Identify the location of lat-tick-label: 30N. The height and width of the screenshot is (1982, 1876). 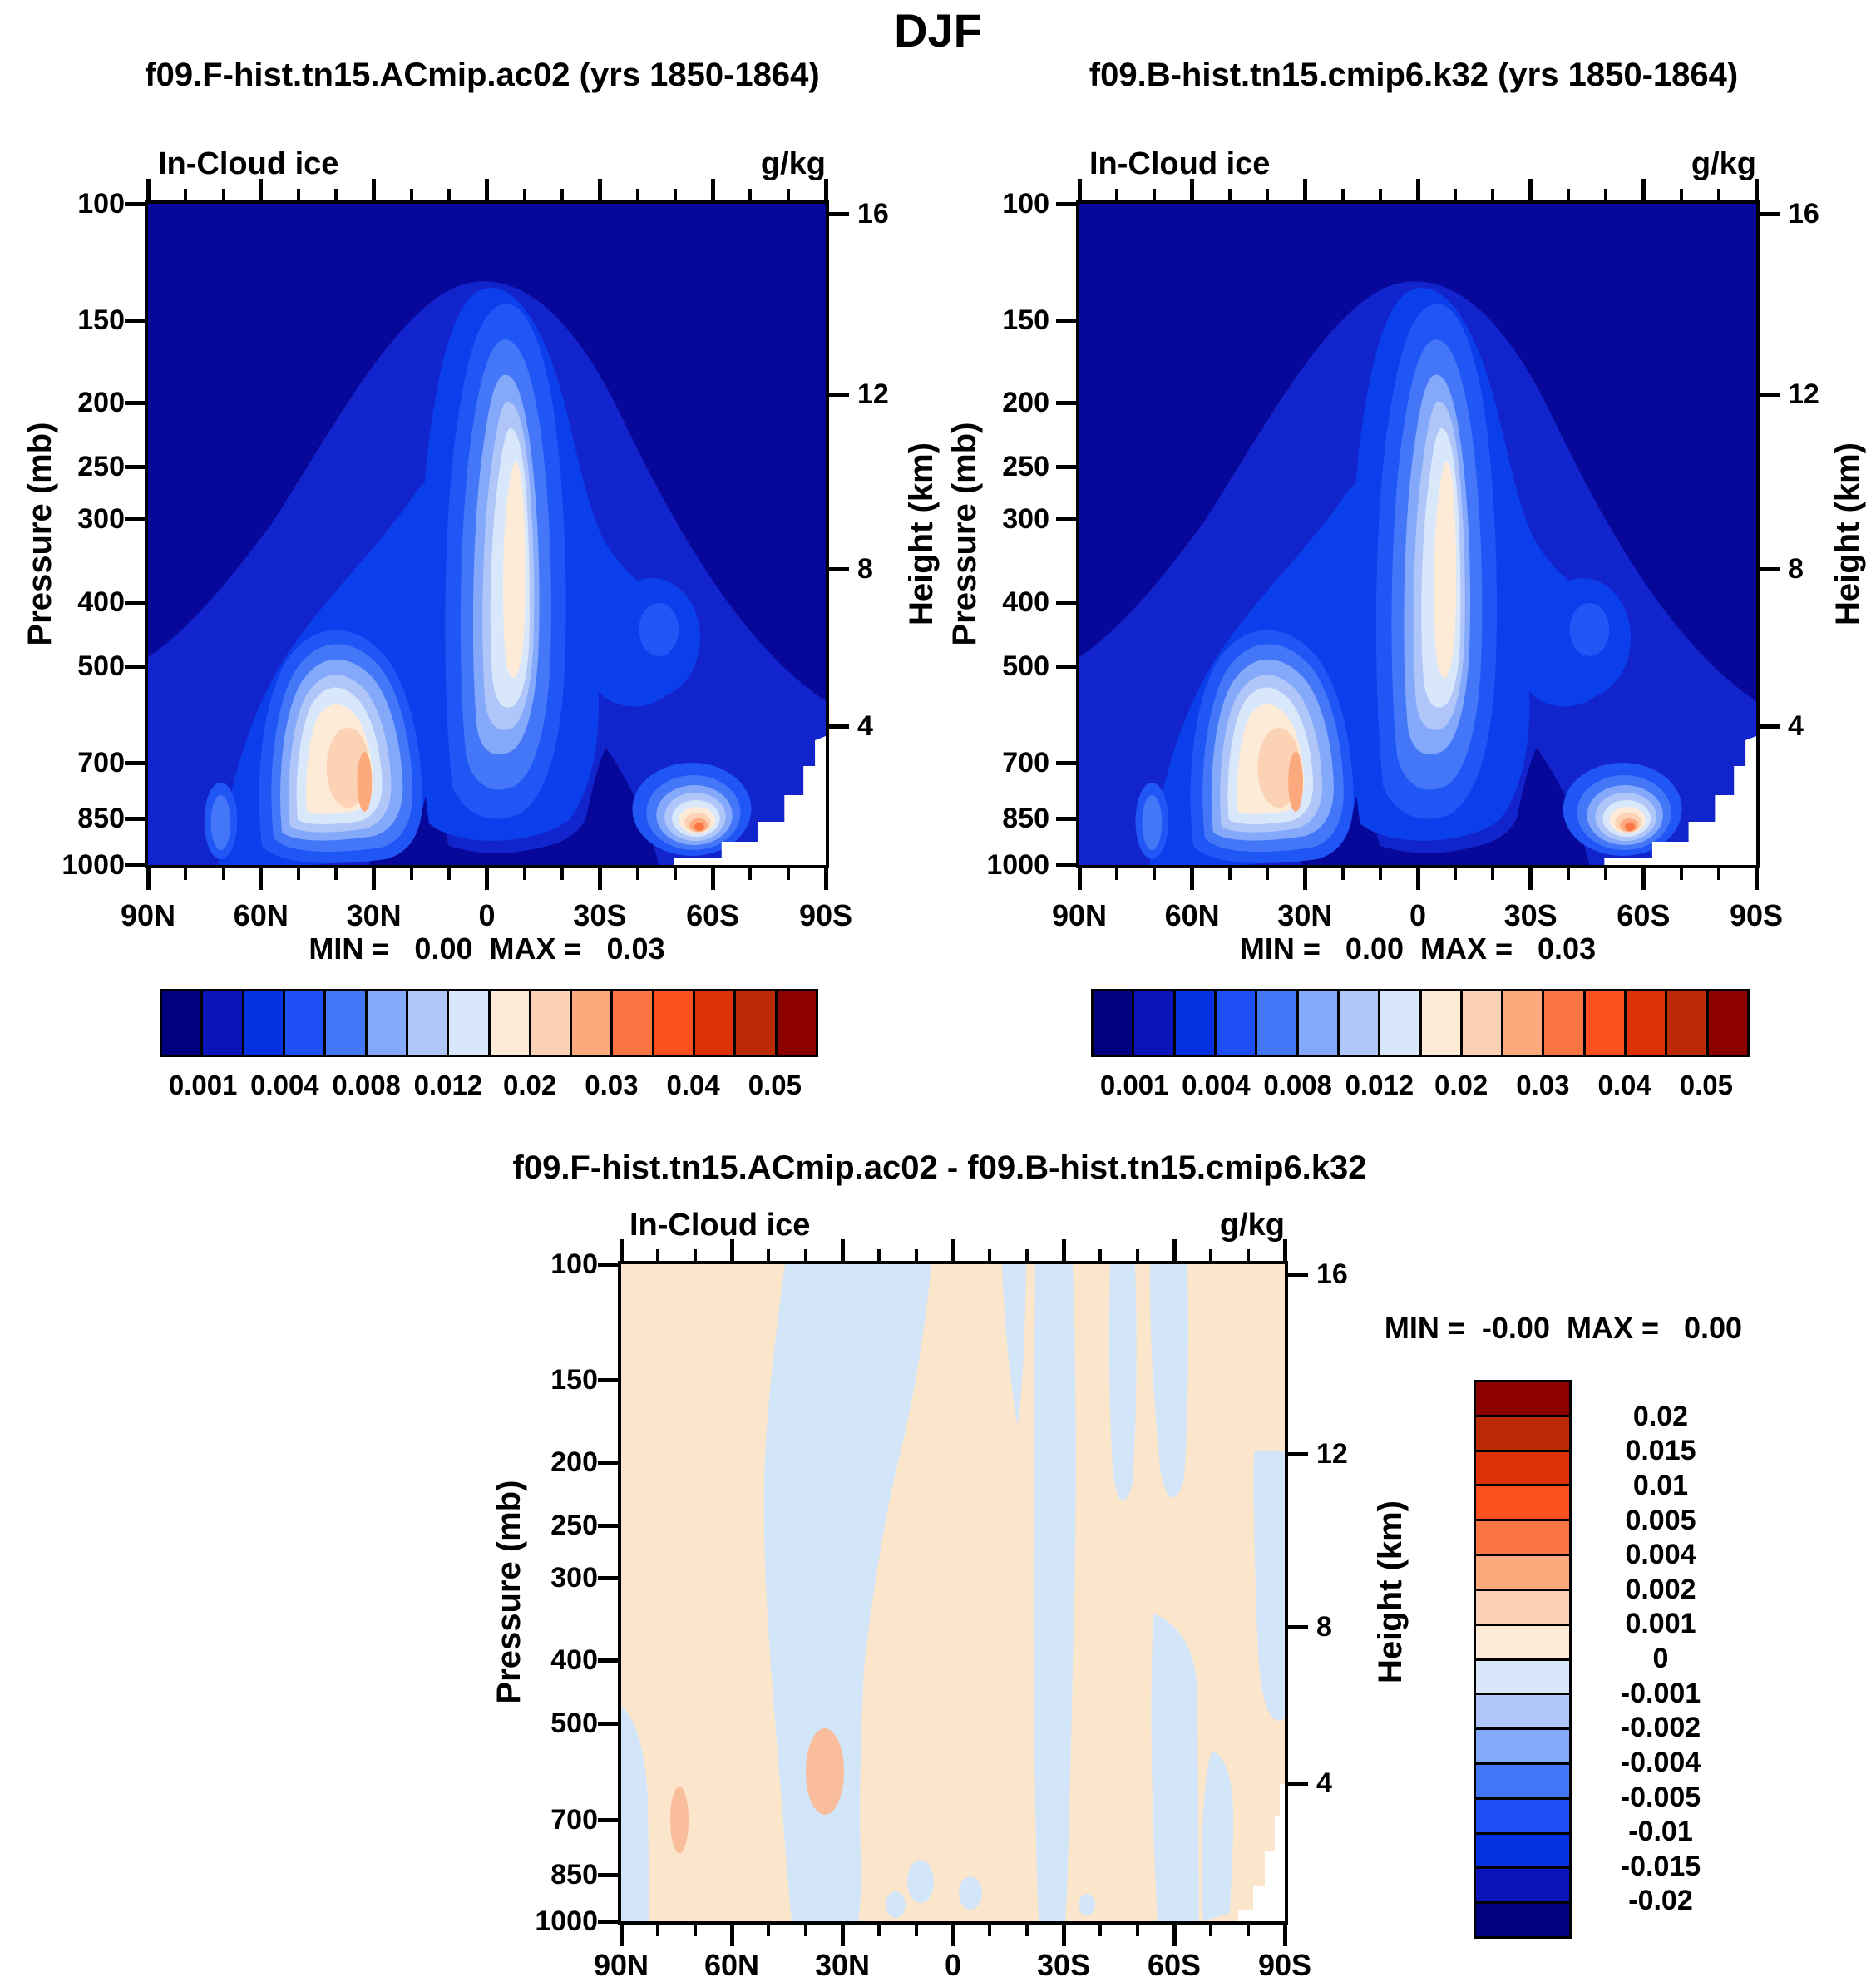
(374, 915).